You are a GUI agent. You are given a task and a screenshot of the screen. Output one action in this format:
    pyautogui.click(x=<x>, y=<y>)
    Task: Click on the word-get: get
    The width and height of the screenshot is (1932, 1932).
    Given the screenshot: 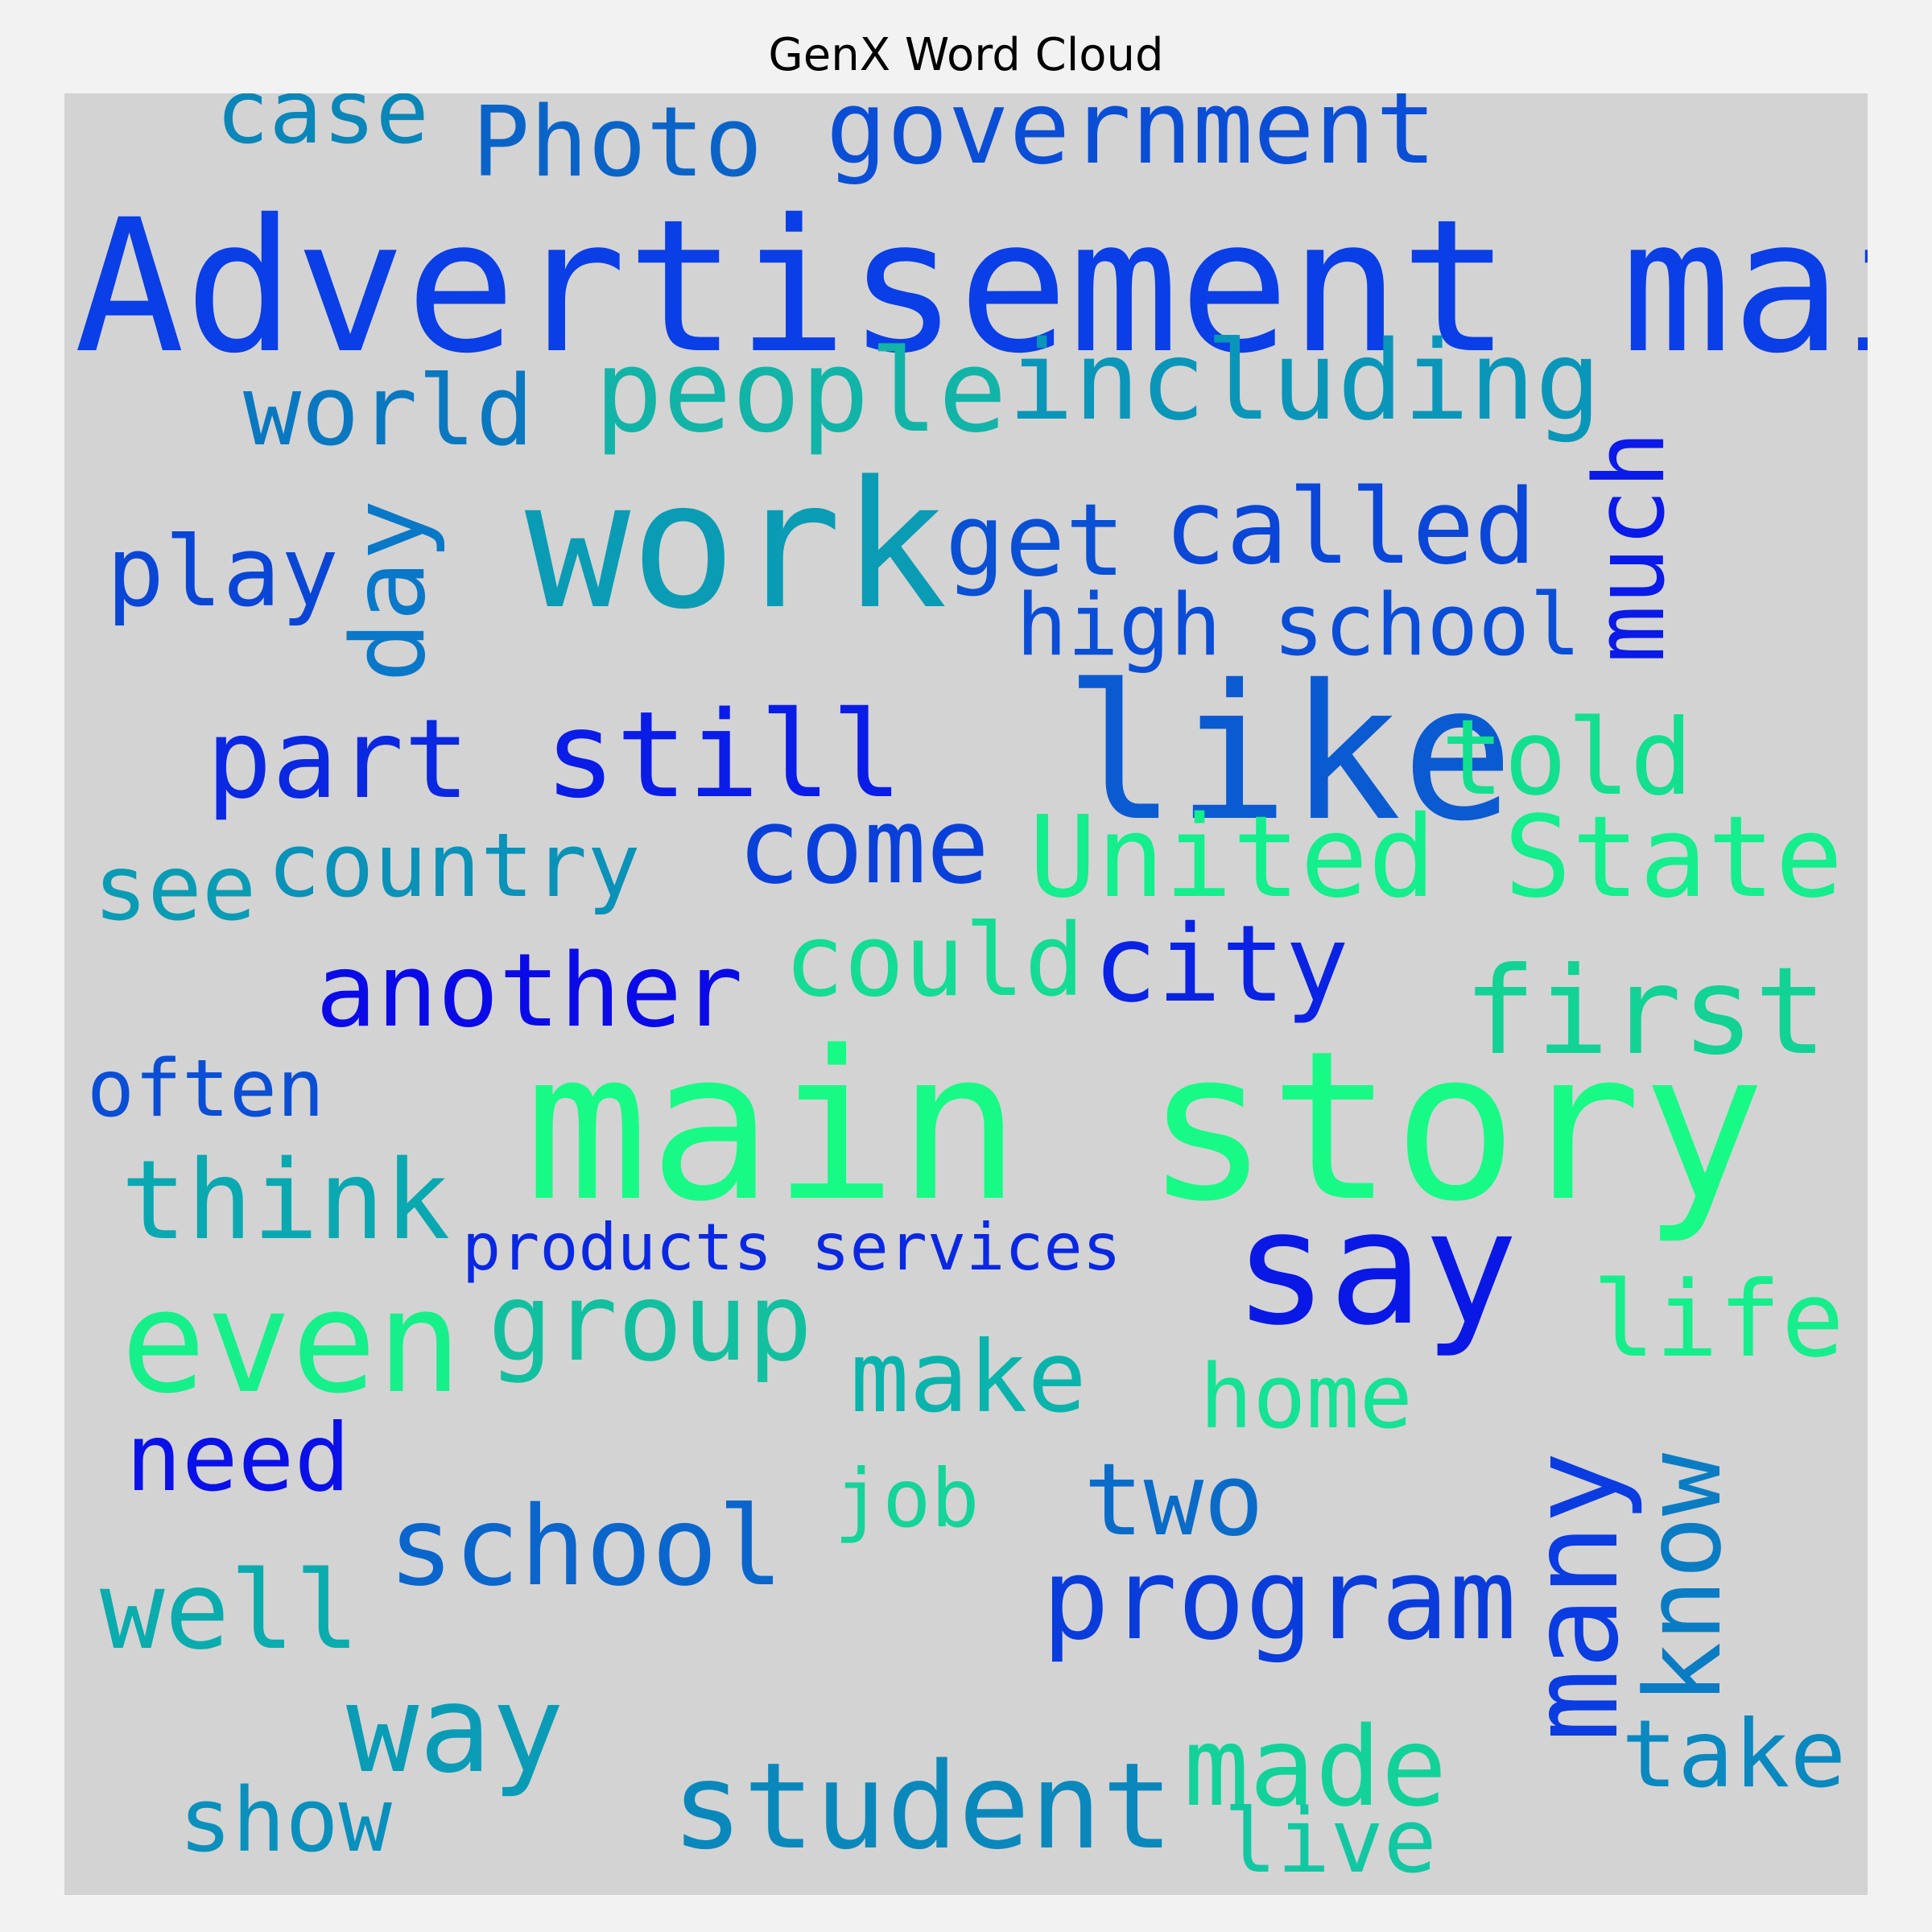 What is the action you would take?
    pyautogui.click(x=1035, y=541)
    